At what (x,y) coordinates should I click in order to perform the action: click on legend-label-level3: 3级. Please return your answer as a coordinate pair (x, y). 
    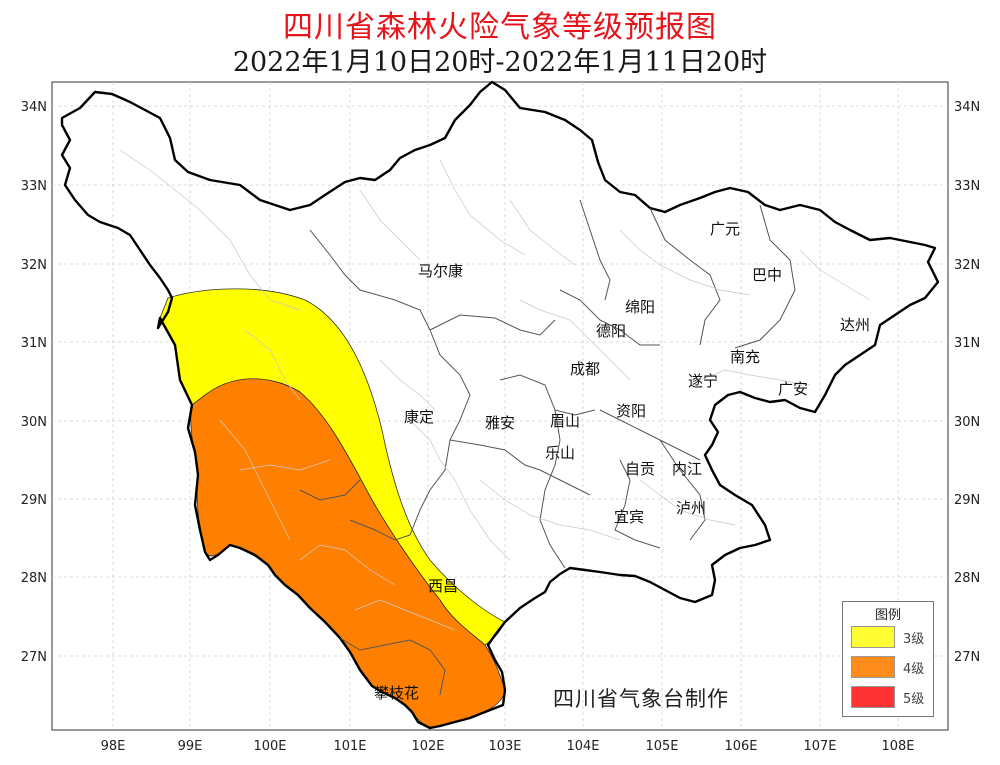
    Looking at the image, I should click on (914, 639).